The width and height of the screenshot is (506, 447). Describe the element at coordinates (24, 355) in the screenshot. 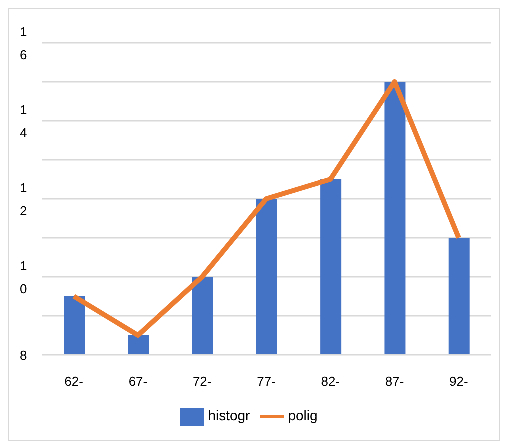

I see `y-tick-label: 8` at that location.